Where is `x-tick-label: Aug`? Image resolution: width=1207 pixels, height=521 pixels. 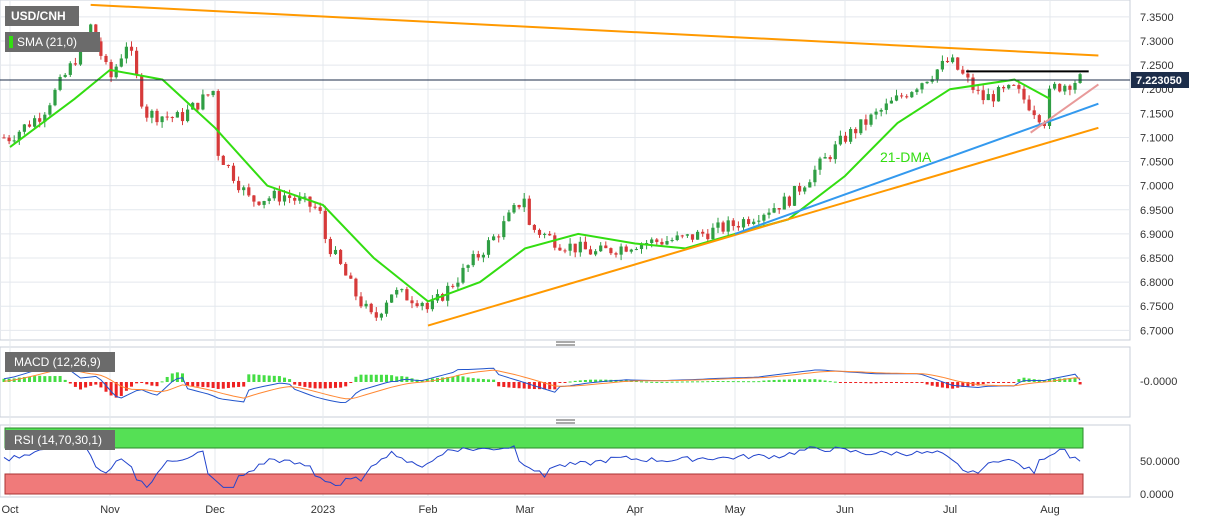
x-tick-label: Aug is located at coordinates (1050, 510).